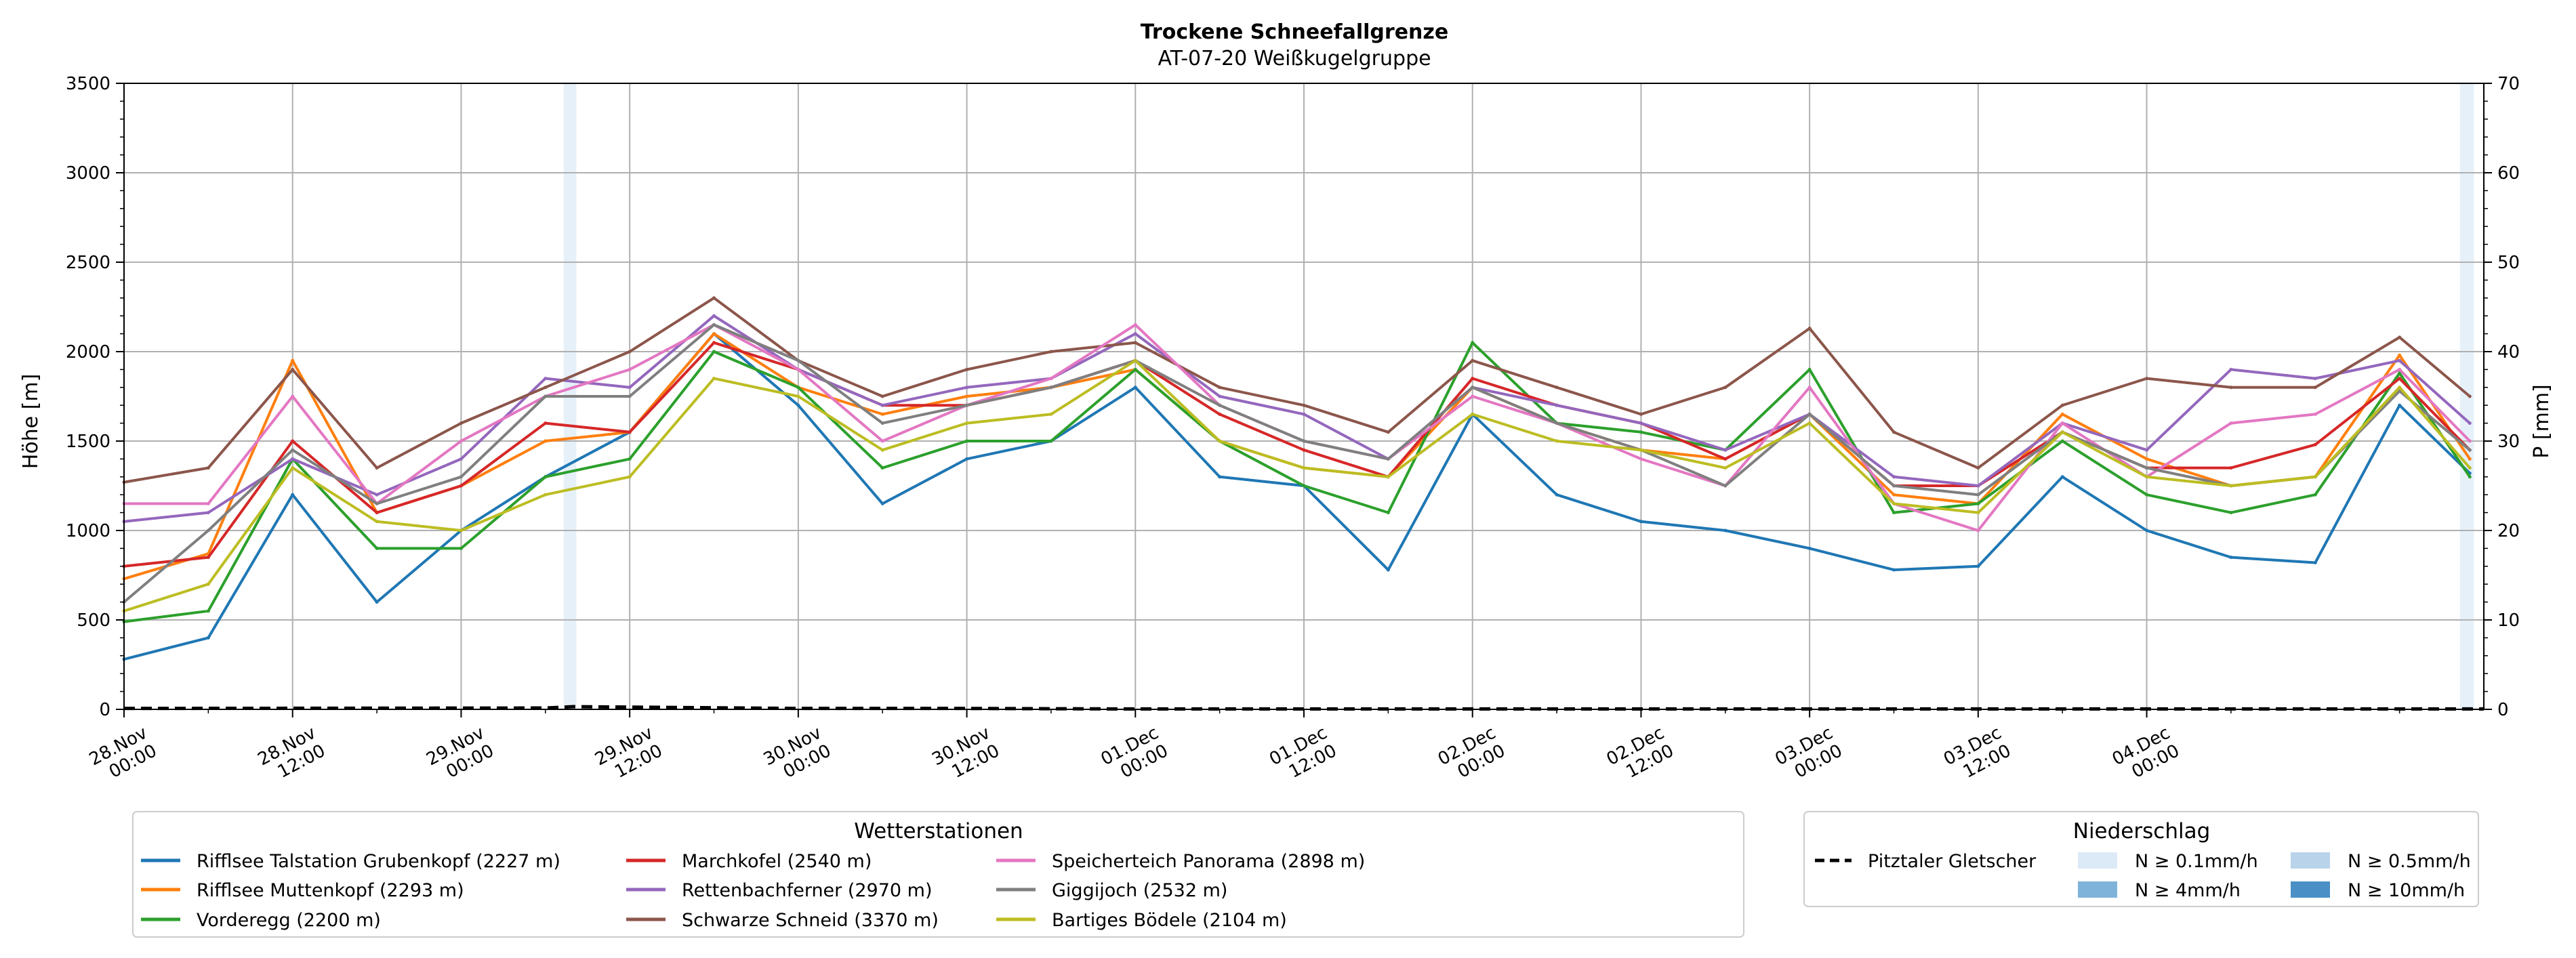 This screenshot has width=2576, height=958. I want to click on y-right-tick-label-0: 0, so click(2503, 710).